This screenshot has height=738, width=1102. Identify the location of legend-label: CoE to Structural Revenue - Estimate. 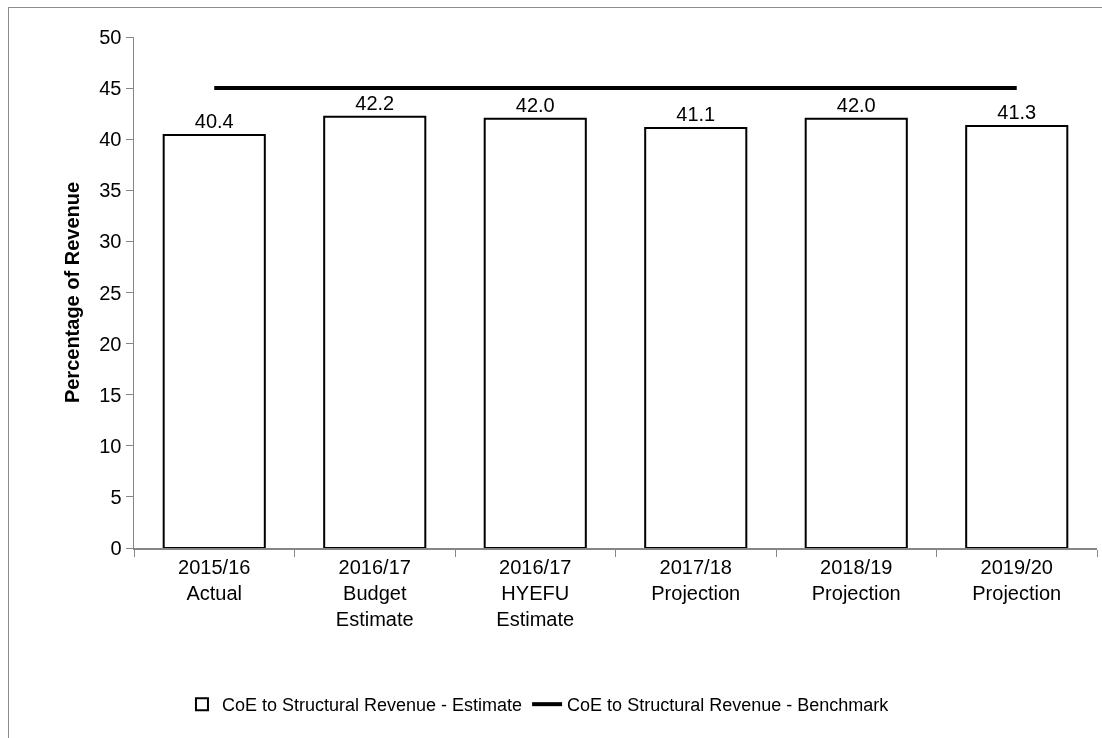
(372, 705).